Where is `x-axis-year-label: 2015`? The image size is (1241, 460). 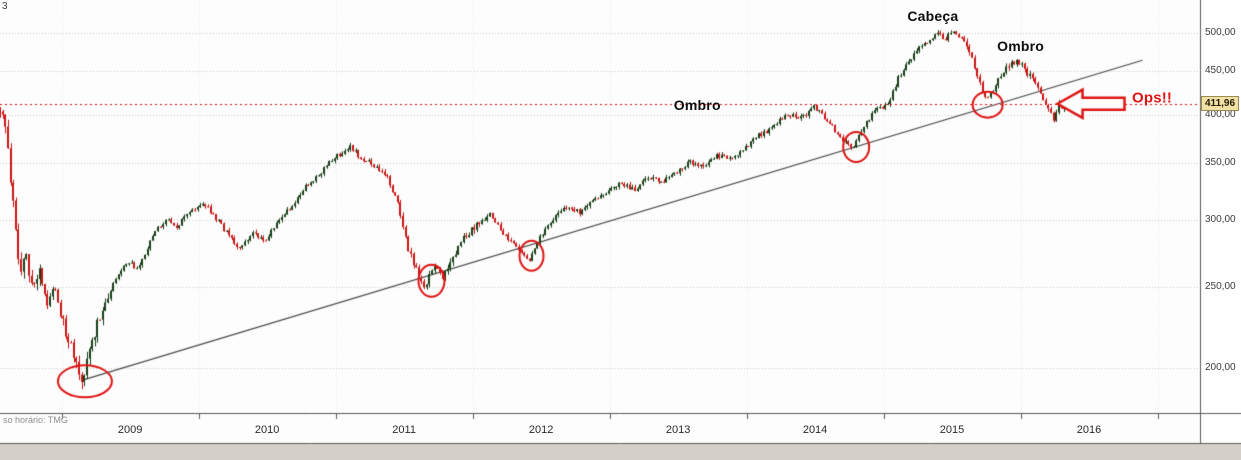 x-axis-year-label: 2015 is located at coordinates (952, 430).